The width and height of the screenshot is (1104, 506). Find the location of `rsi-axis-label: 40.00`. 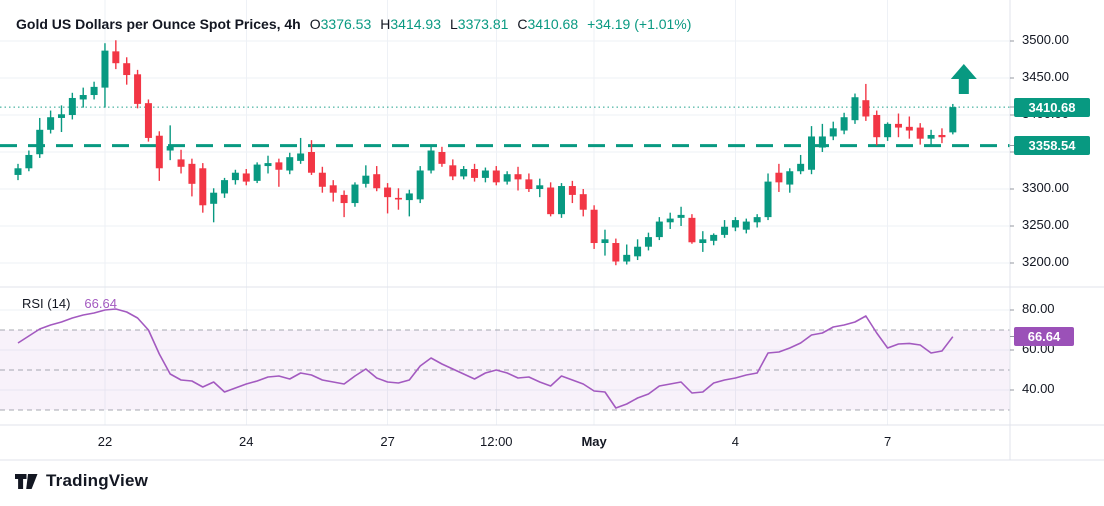

rsi-axis-label: 40.00 is located at coordinates (1038, 388).